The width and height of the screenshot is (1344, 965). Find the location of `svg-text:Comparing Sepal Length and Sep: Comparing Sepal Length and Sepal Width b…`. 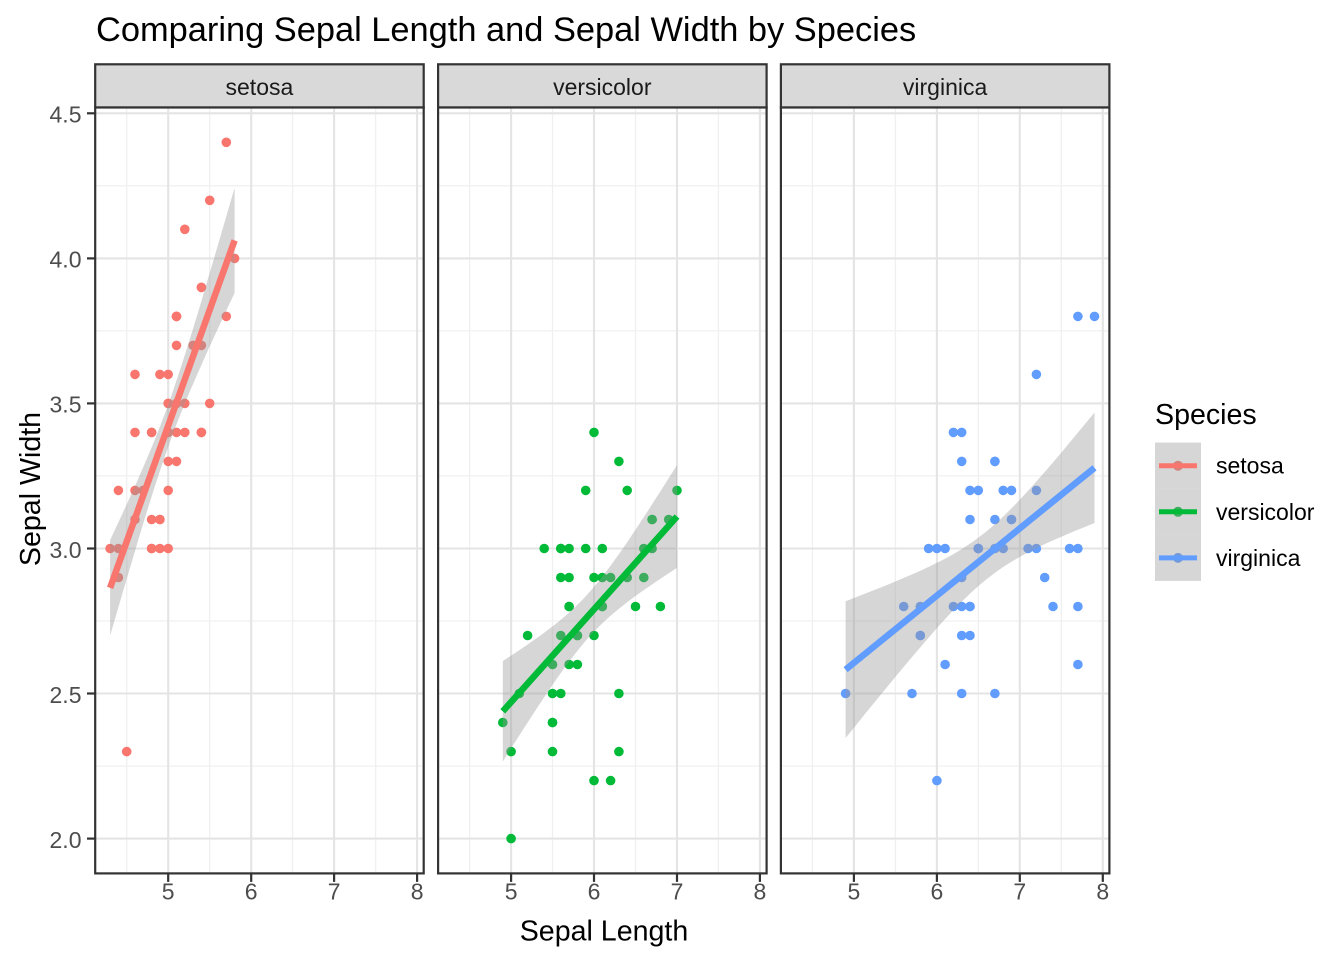

svg-text:Comparing Sepal Length and Sep: Comparing Sepal Length and Sepal Width b… is located at coordinates (506, 30).